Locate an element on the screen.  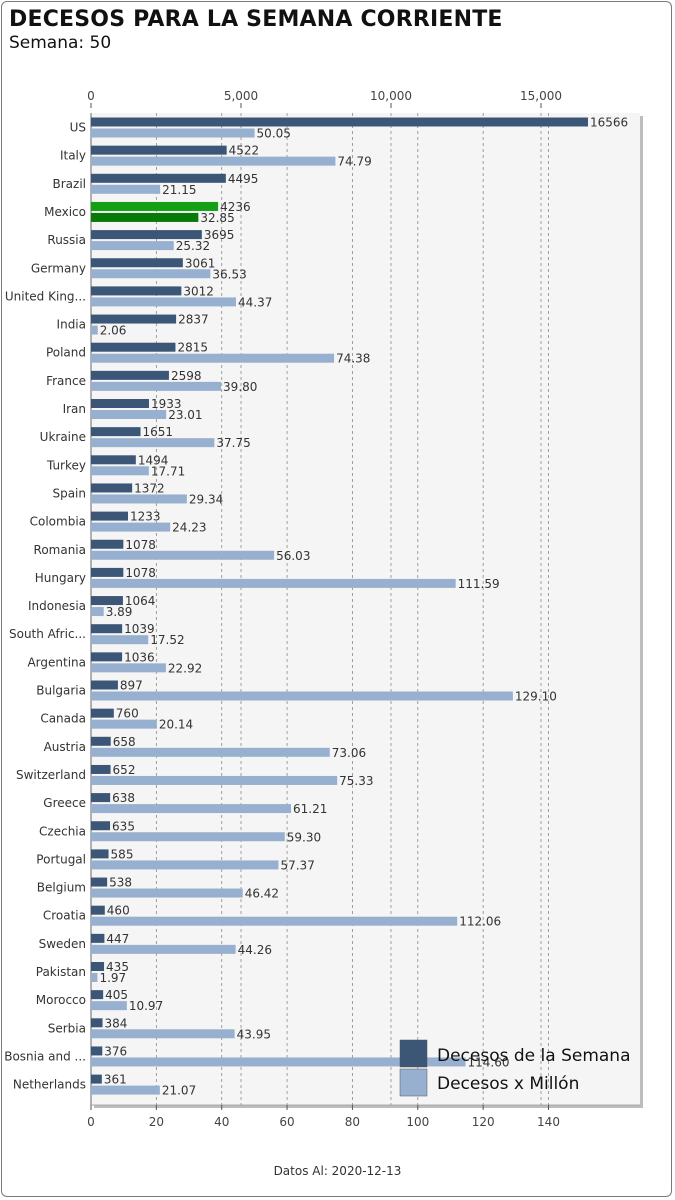
top-axis-tick-label: 5,000 is located at coordinates (241, 96).